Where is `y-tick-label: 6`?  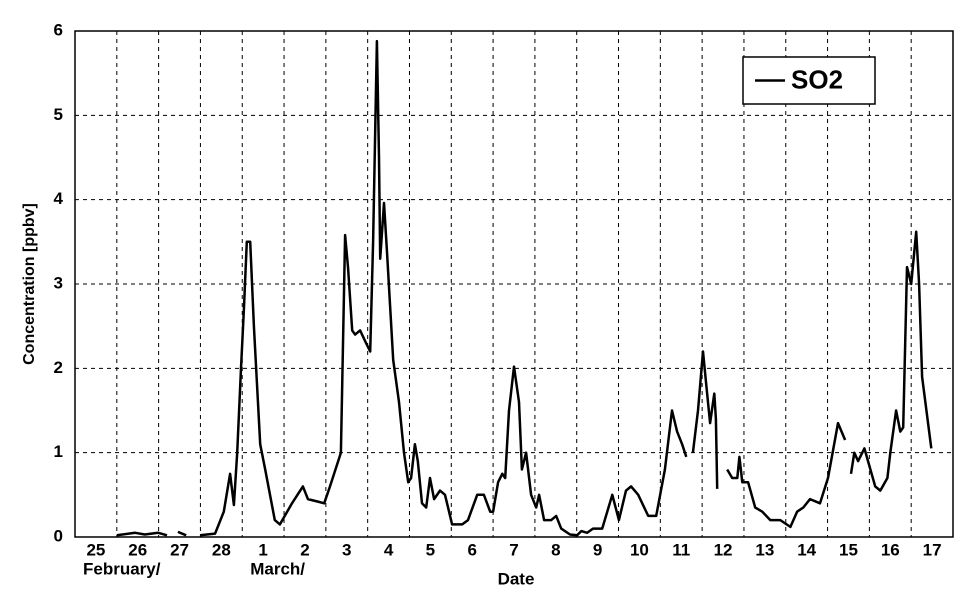 y-tick-label: 6 is located at coordinates (58, 29).